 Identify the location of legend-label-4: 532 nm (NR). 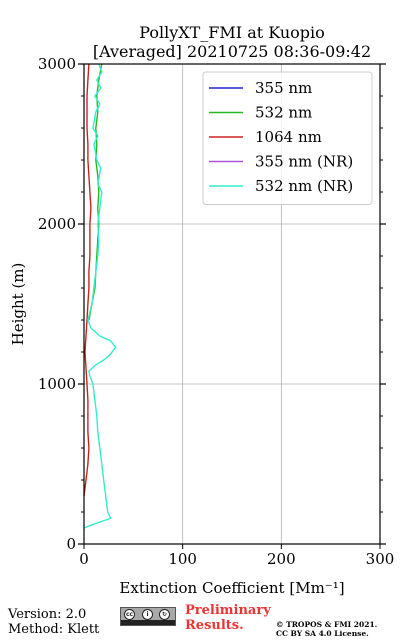
(304, 186).